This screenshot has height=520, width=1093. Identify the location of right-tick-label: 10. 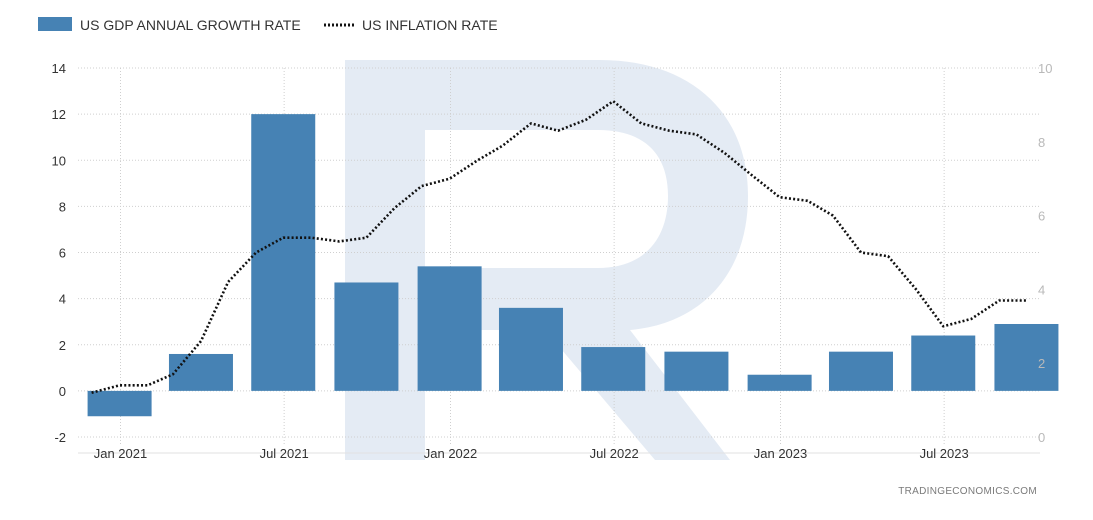
(1045, 68).